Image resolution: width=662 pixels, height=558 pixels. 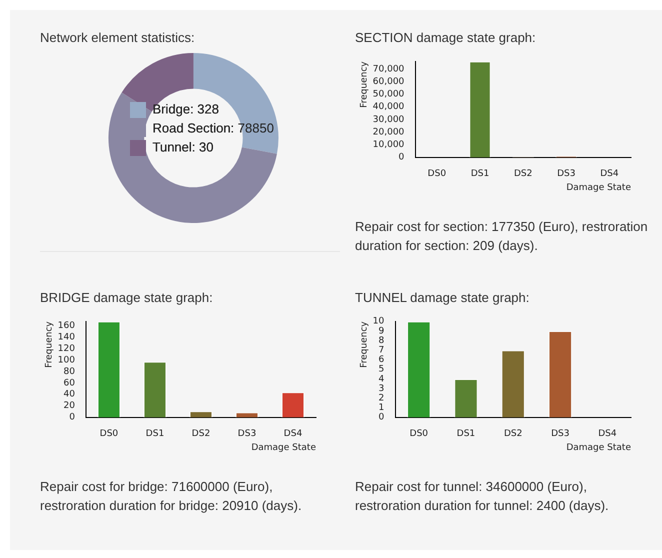 What do you see at coordinates (70, 395) in the screenshot?
I see `y-tick-label: 40` at bounding box center [70, 395].